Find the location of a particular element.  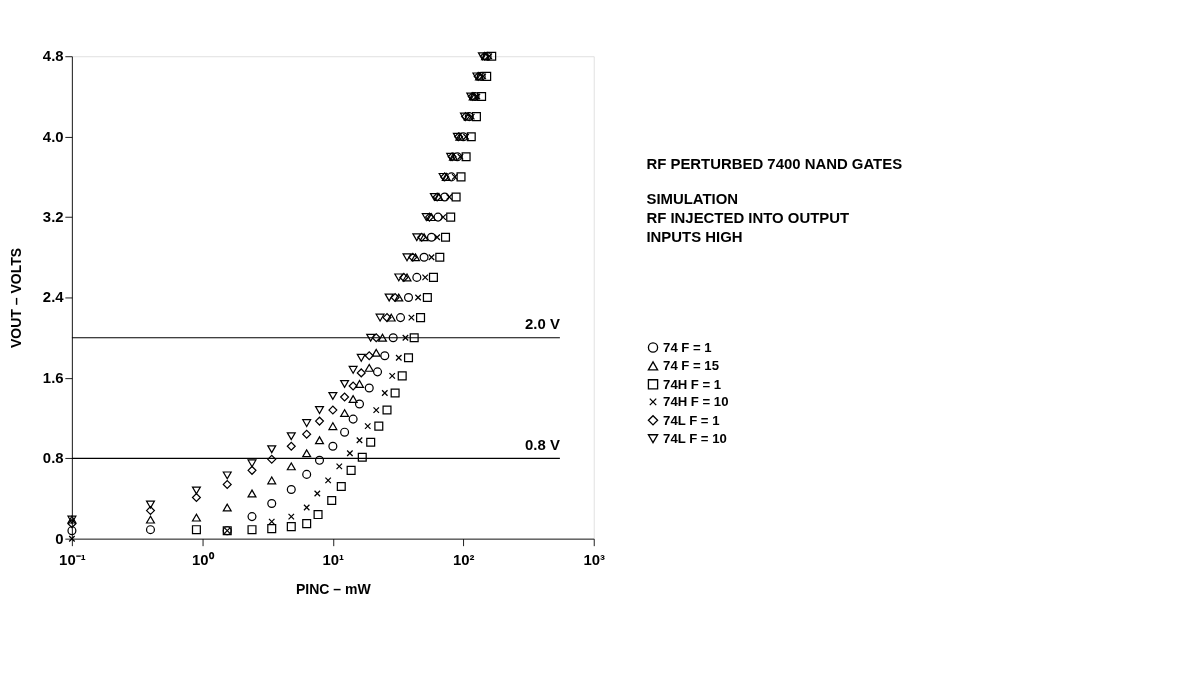

x-axis-title: PINC – mW is located at coordinates (333, 589).